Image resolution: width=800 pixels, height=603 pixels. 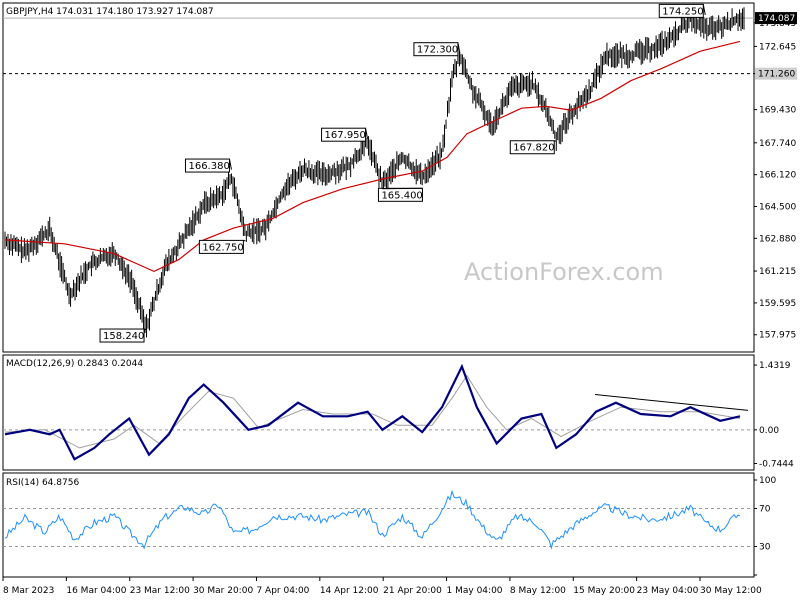 I want to click on macd-tick-label: -0.7444, so click(x=776, y=464).